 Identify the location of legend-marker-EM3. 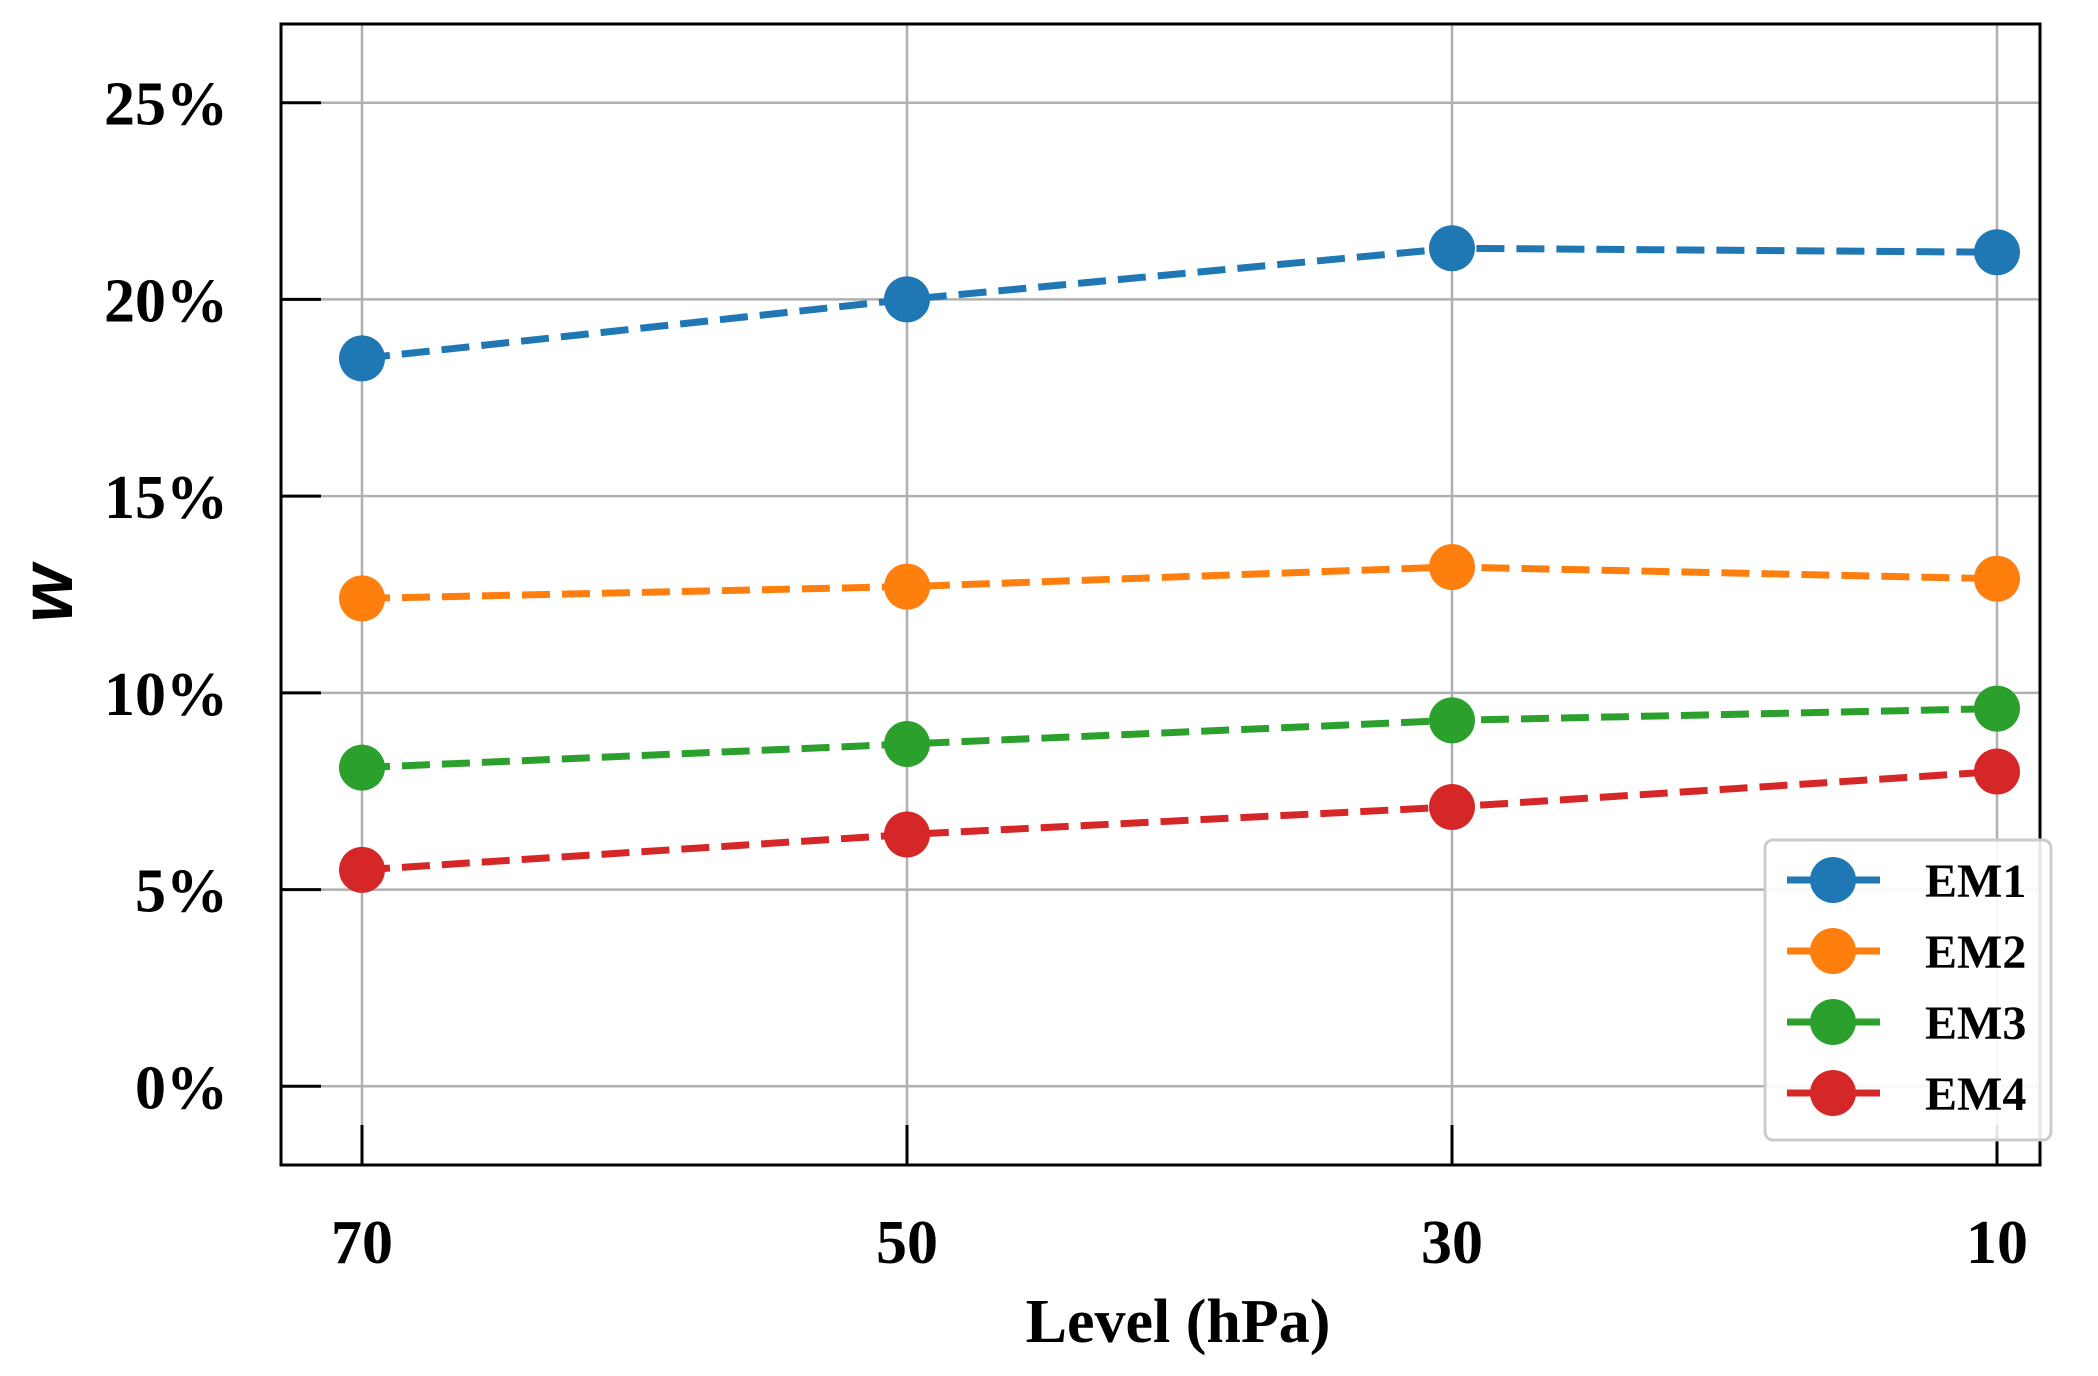
(1833, 1022).